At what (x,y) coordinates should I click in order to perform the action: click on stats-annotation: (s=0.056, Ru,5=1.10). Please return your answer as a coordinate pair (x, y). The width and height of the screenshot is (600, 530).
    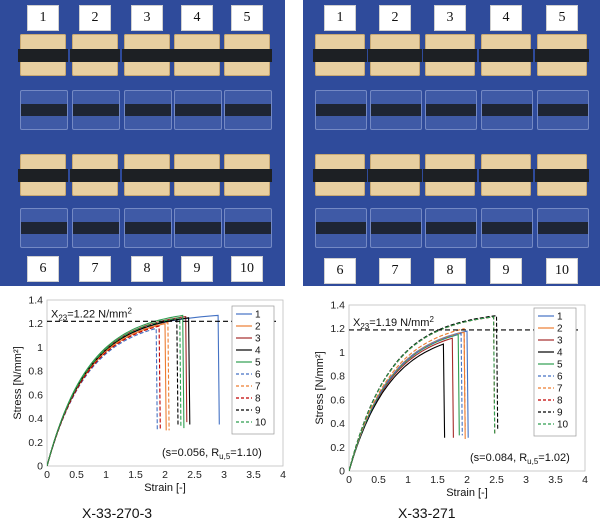
    Looking at the image, I should click on (212, 454).